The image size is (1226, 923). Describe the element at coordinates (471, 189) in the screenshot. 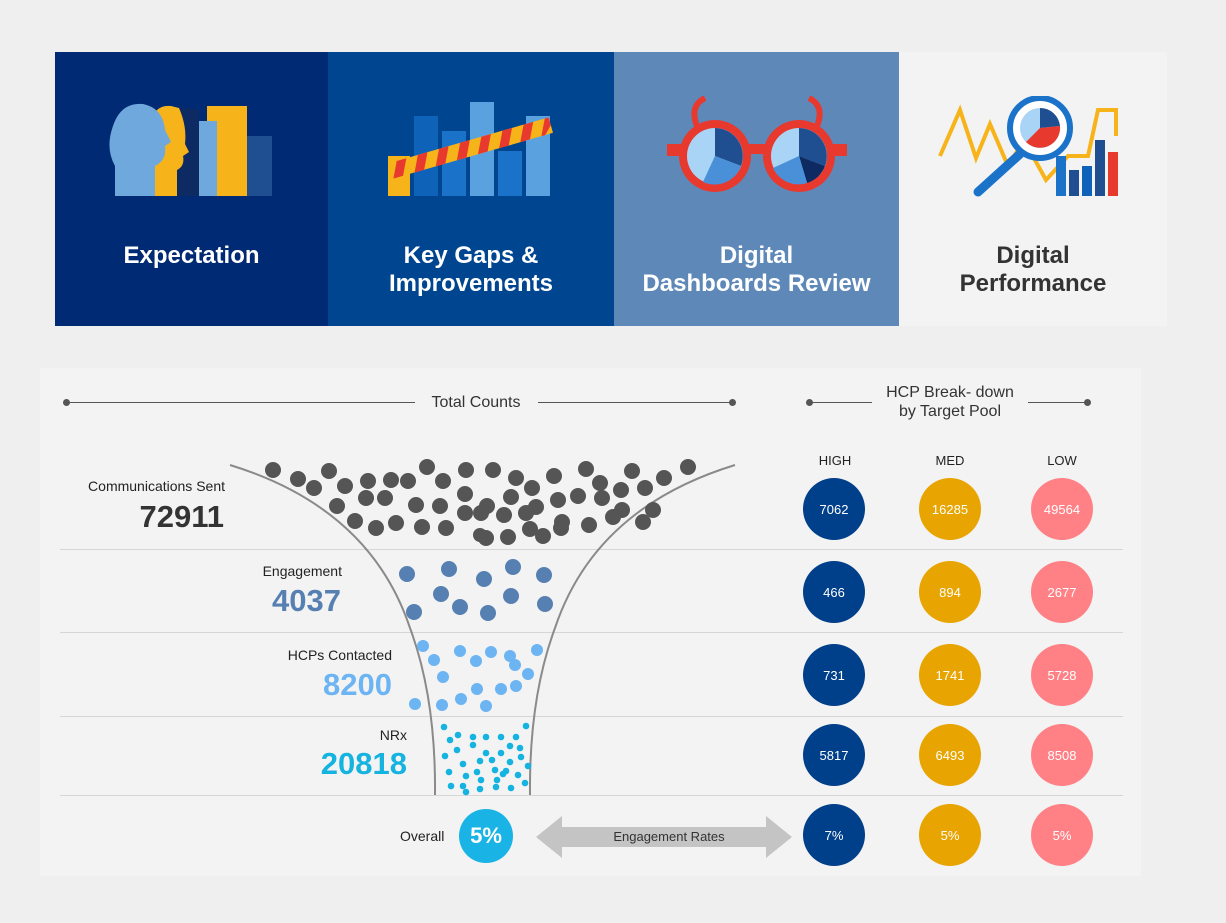

I see `tile-key-gaps: Key Gaps & Improvements` at that location.